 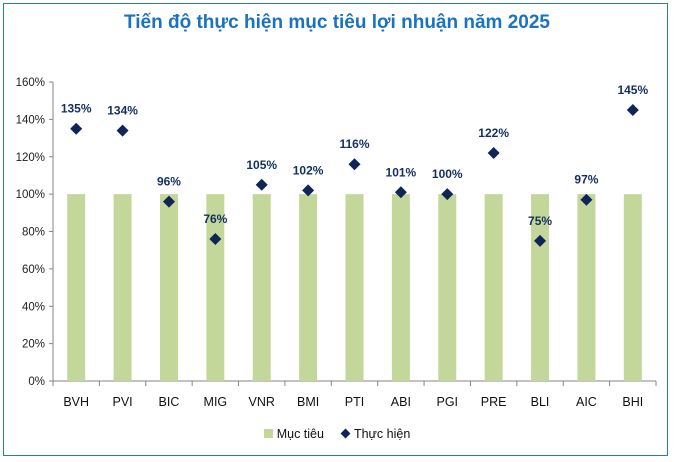 I want to click on data-label-pre: 122%, so click(x=493, y=133).